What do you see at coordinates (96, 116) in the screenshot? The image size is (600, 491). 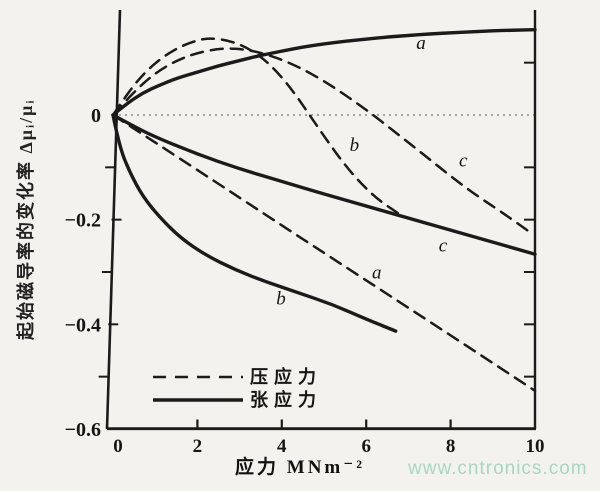 I see `y-tick-label: 0` at bounding box center [96, 116].